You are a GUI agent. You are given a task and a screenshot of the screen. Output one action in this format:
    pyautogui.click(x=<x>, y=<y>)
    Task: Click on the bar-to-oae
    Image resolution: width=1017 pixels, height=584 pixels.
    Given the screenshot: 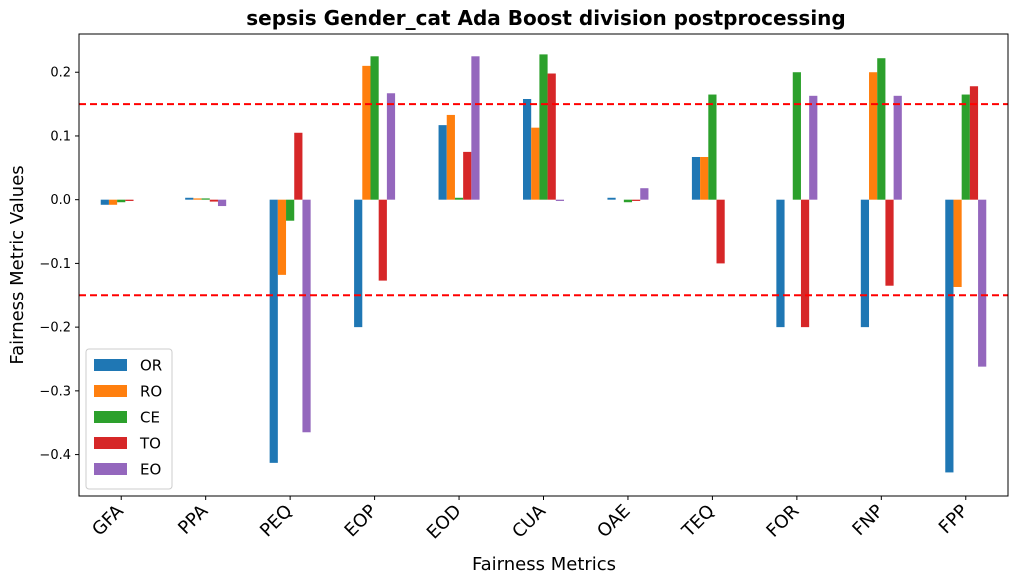 What is the action you would take?
    pyautogui.click(x=636, y=200)
    